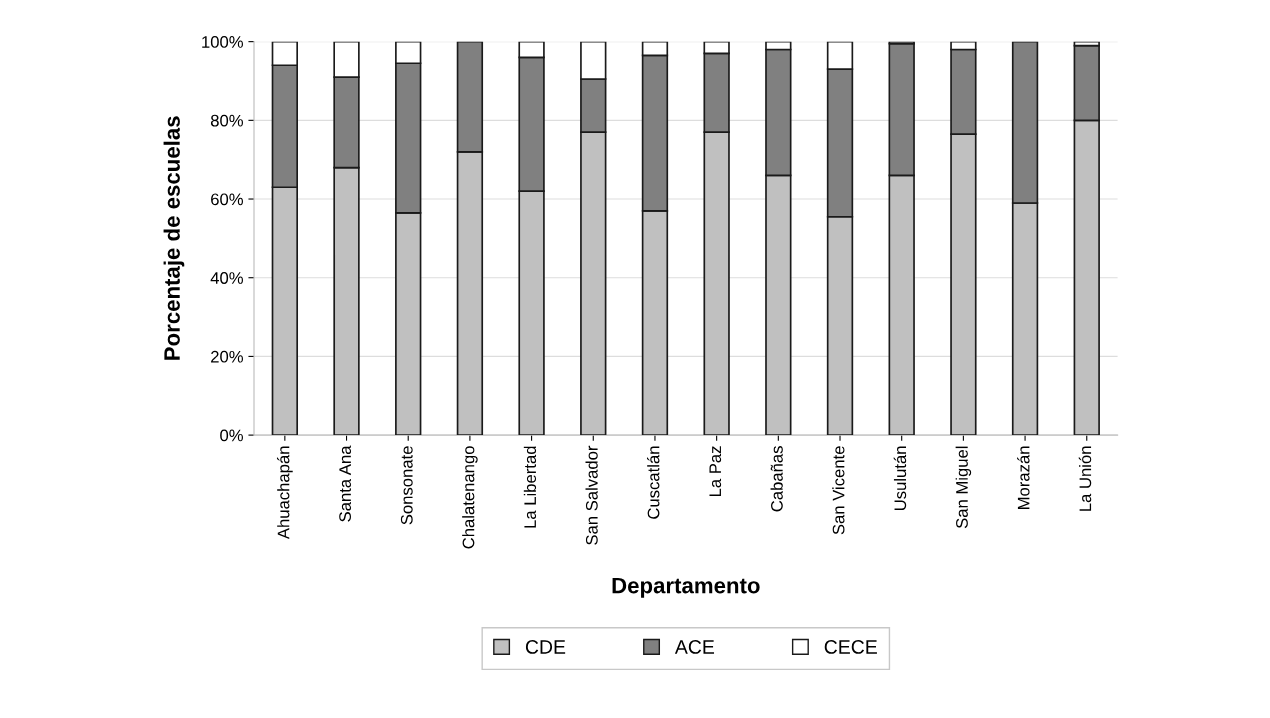  What do you see at coordinates (226, 278) in the screenshot?
I see `y-tick-label: 40%` at bounding box center [226, 278].